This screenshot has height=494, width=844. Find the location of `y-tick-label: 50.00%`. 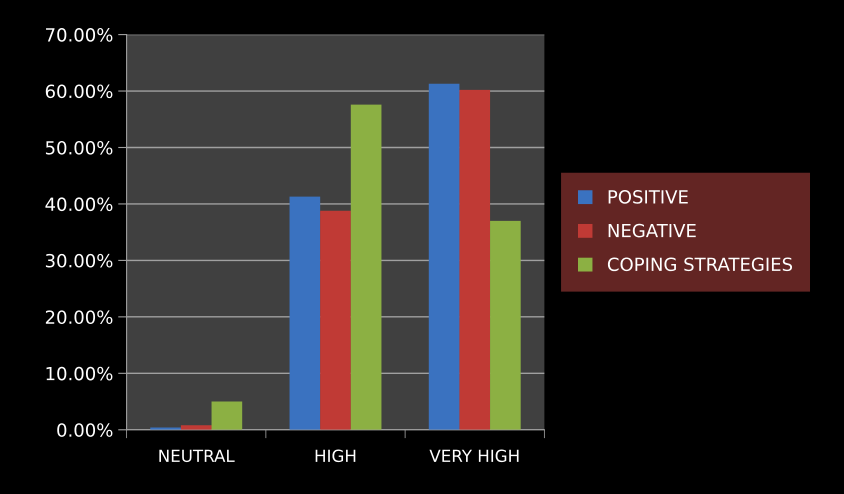

y-tick-label: 50.00% is located at coordinates (79, 147).